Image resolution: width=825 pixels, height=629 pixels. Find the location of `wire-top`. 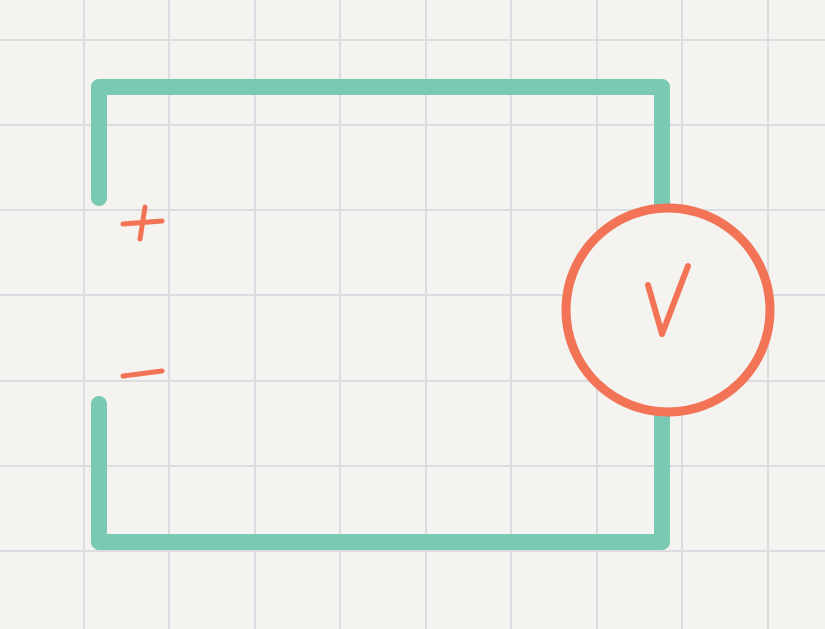

wire-top is located at coordinates (380, 146).